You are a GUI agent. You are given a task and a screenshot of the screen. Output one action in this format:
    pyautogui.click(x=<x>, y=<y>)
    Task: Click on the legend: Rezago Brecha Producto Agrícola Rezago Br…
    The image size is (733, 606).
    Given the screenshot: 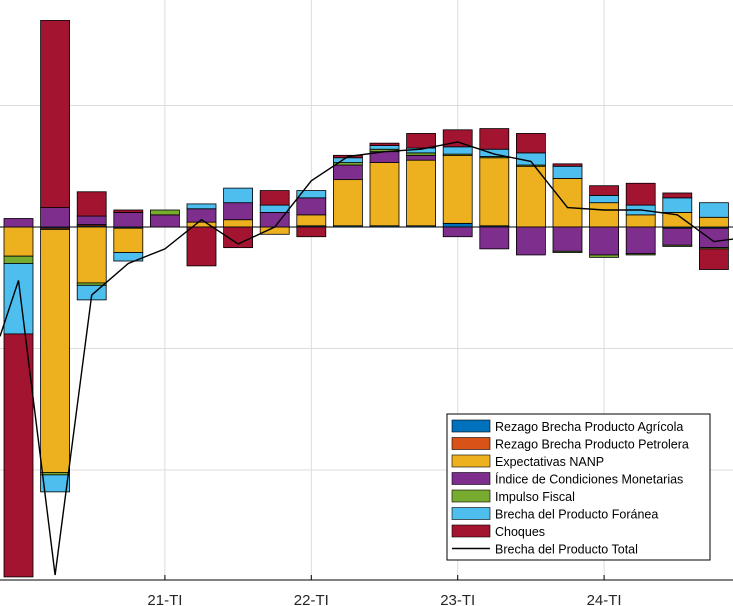 What is the action you would take?
    pyautogui.click(x=578, y=487)
    